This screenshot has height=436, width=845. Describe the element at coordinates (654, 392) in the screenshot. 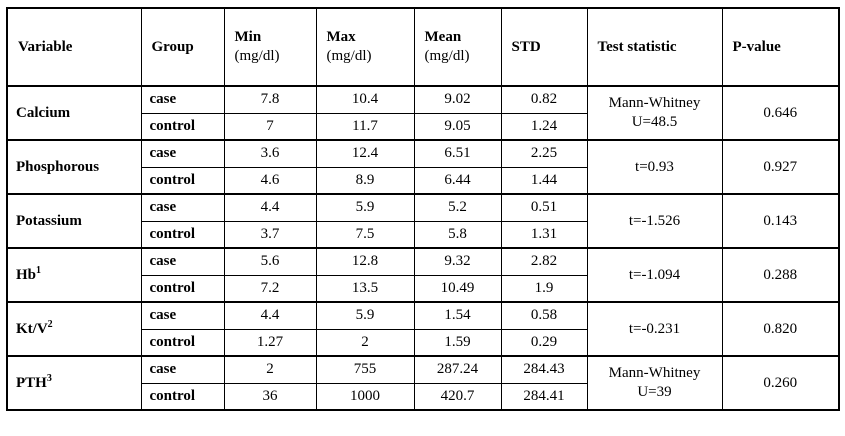

I see `test-statistic-line2: U=39` at that location.